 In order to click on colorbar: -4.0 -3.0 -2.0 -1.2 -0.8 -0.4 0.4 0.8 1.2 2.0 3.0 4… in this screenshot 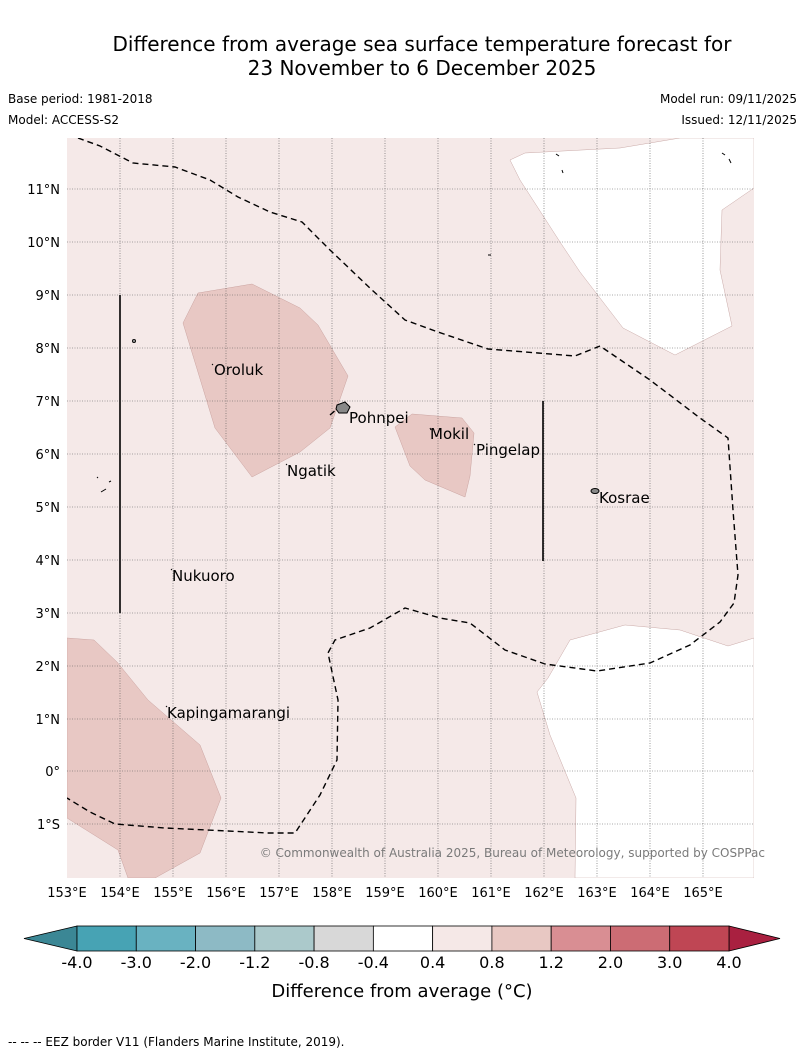, I will do `click(402, 948)`.